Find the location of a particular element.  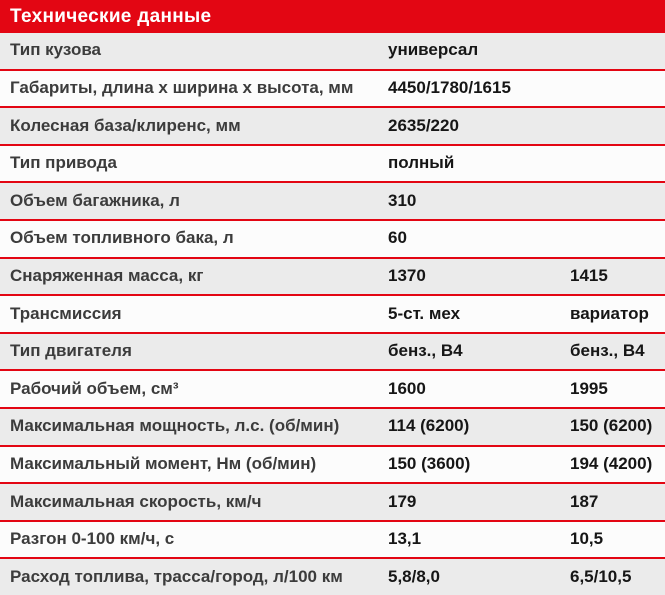

row-value-1: 1370 is located at coordinates (407, 276).